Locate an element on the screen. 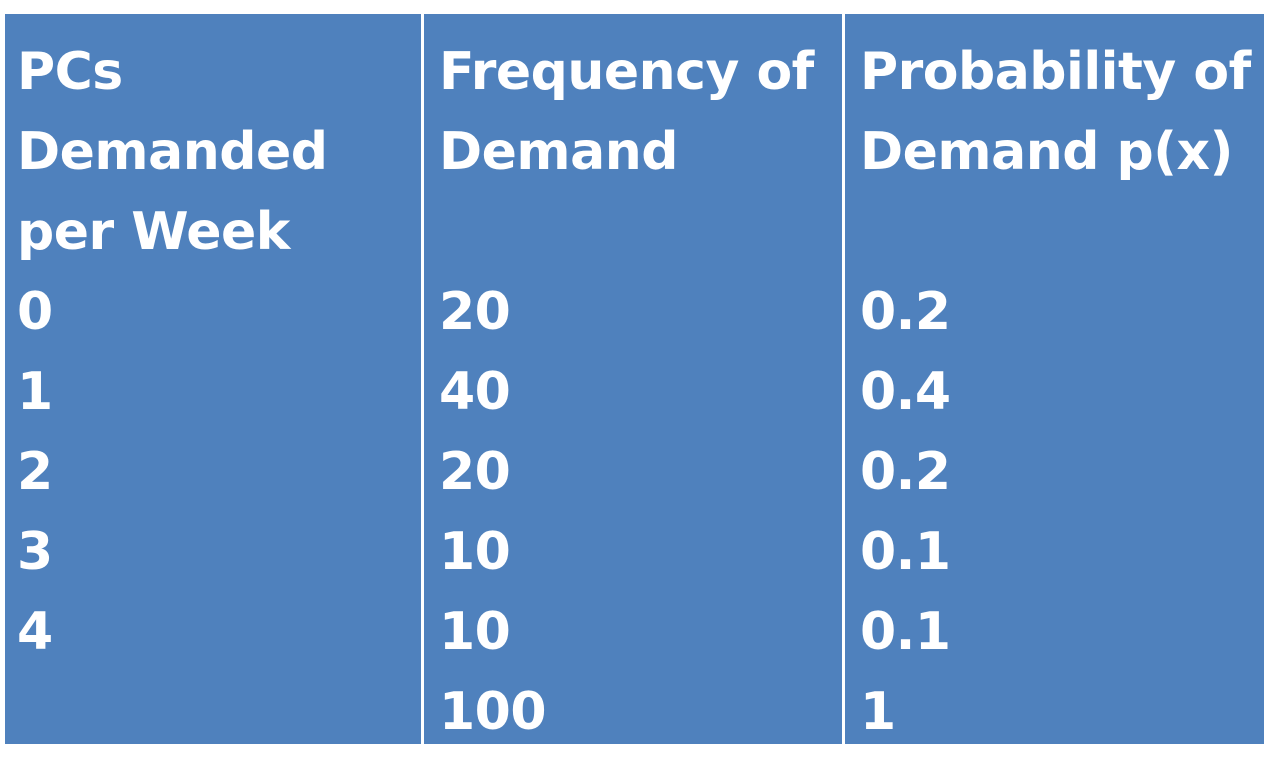 This screenshot has height=781, width=1270. column-header-line: Probability of is located at coordinates (1055, 72).